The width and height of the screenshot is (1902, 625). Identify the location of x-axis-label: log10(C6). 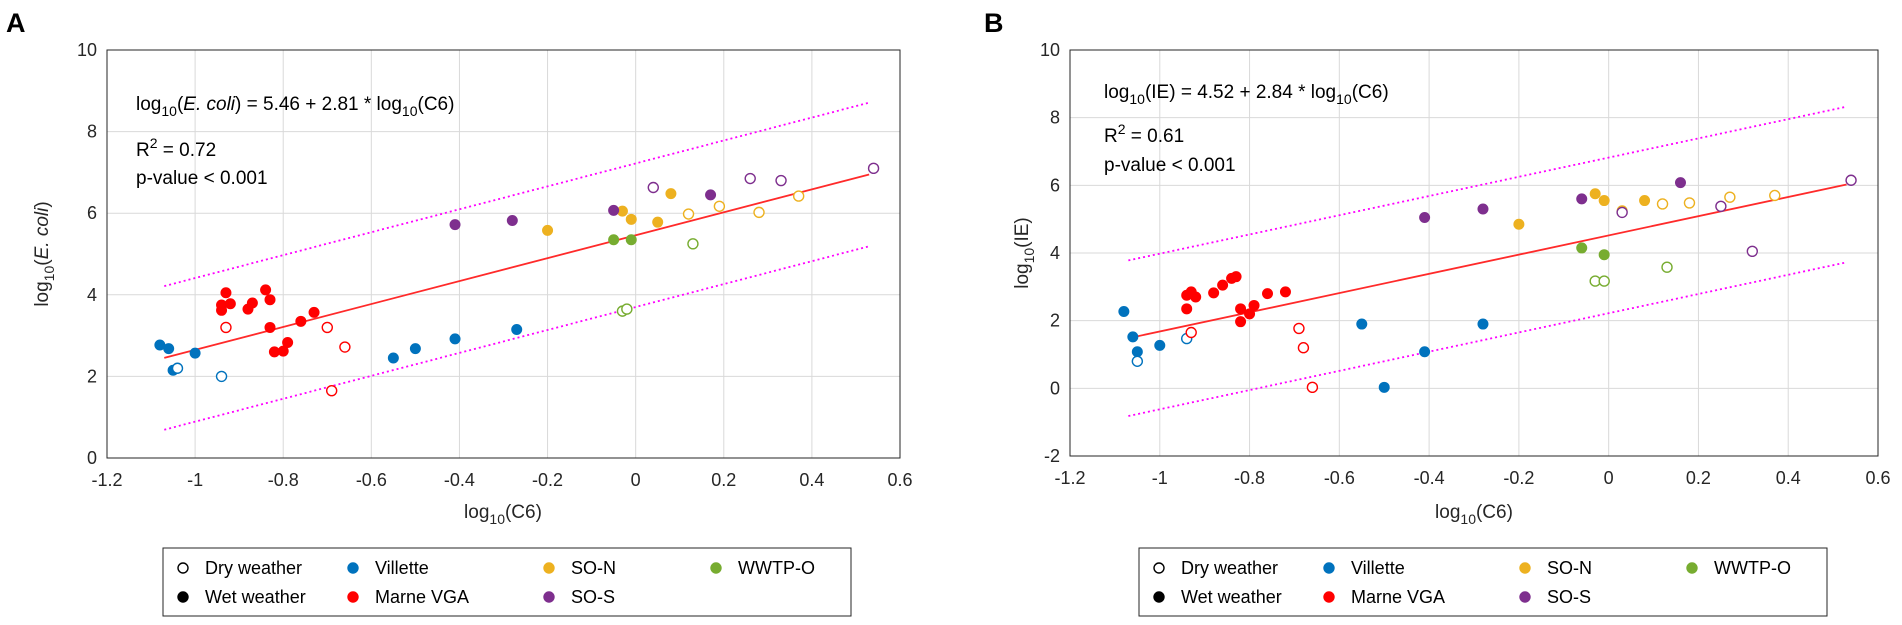
(1474, 514).